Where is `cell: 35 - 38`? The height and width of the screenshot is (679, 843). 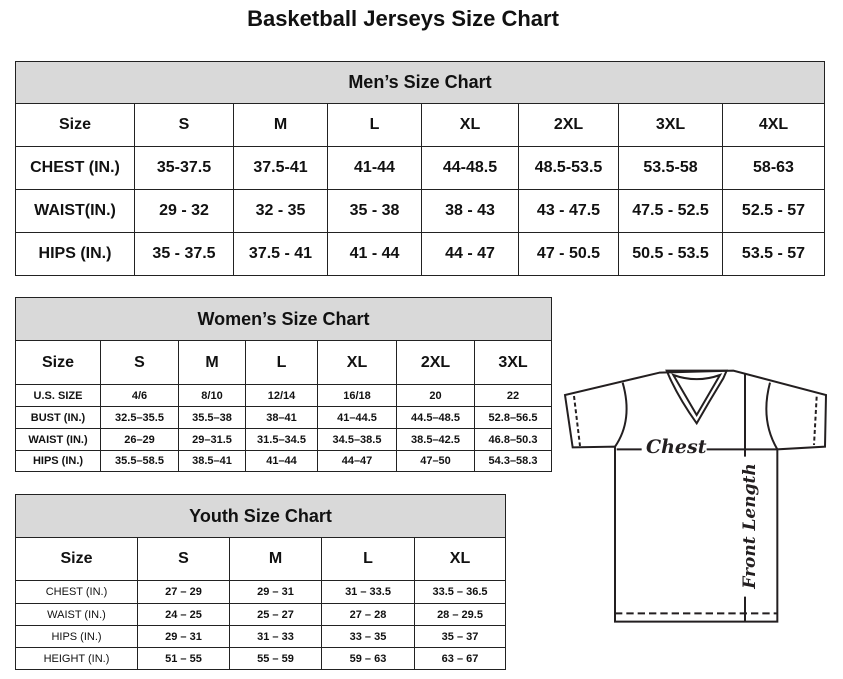 cell: 35 - 38 is located at coordinates (374, 211).